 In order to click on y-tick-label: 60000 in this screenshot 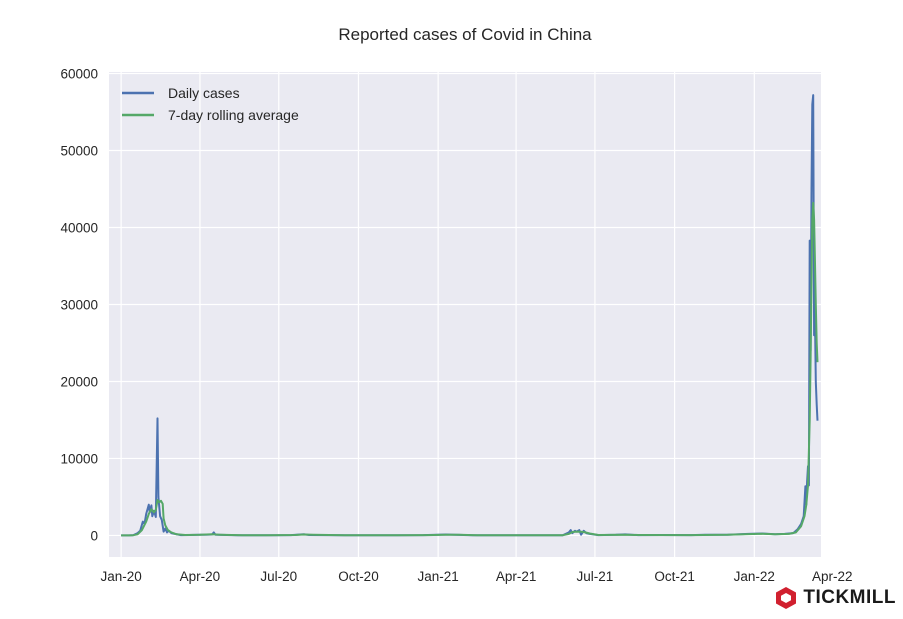, I will do `click(79, 74)`.